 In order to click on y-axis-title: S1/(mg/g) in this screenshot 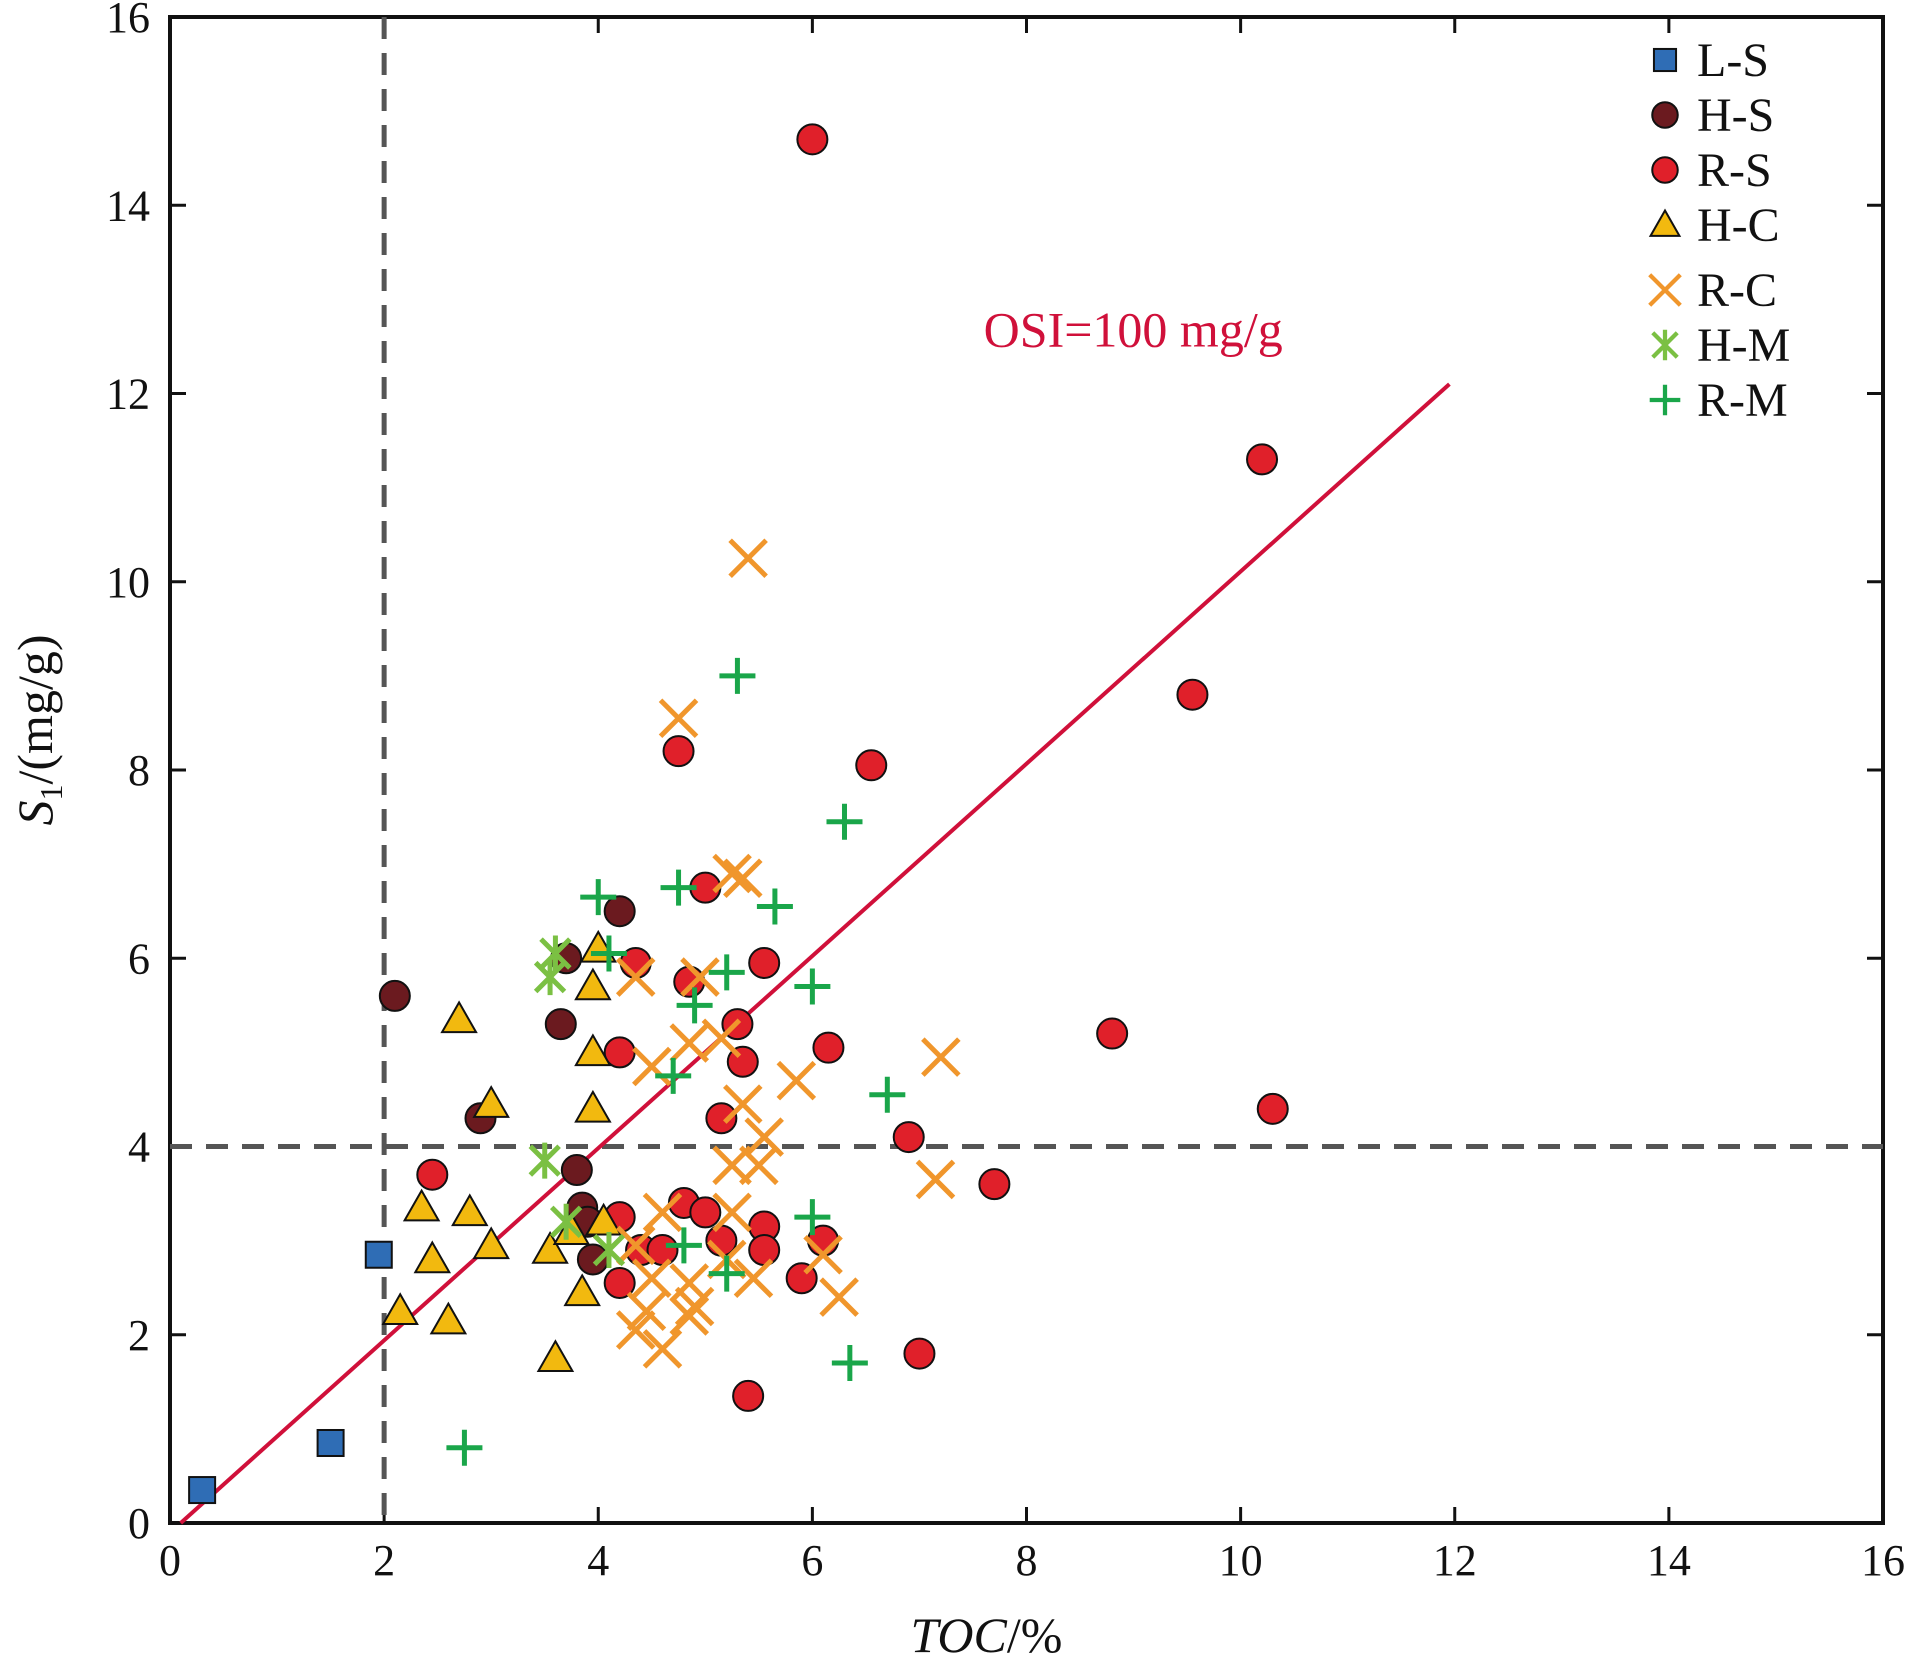, I will do `click(38, 730)`.